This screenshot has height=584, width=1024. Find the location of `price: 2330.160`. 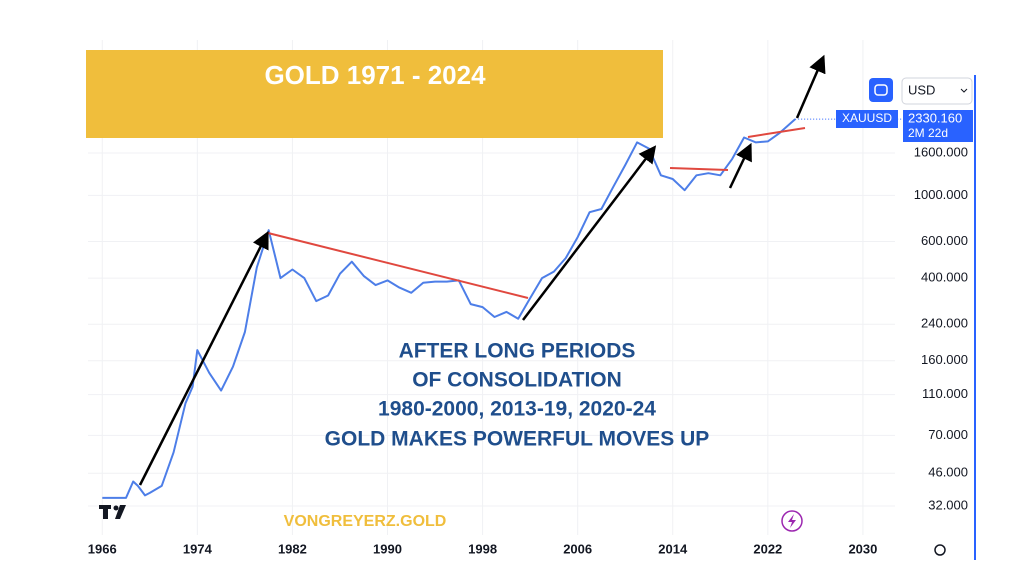

price: 2330.160 is located at coordinates (935, 117).